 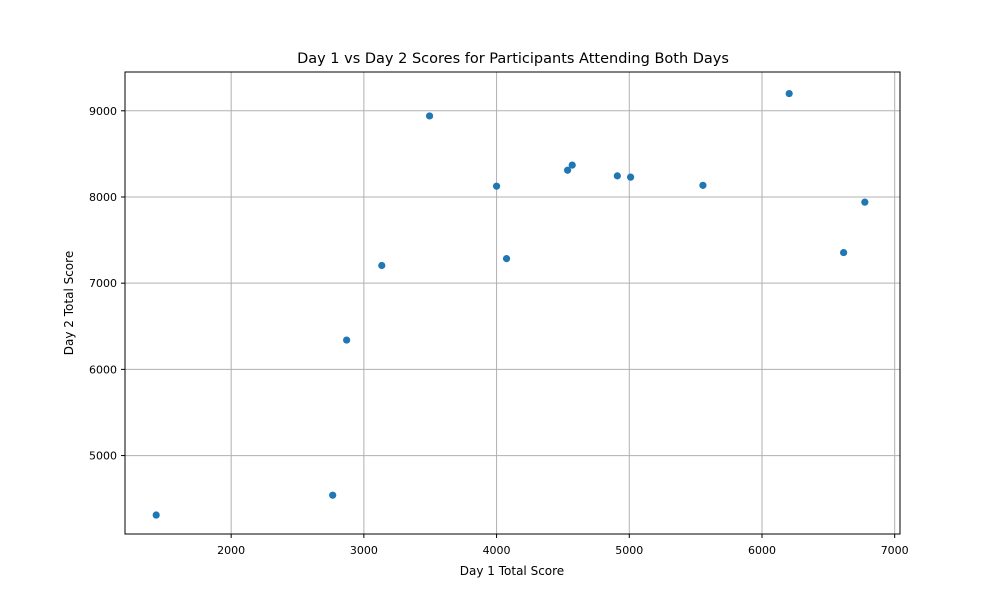 What do you see at coordinates (762, 550) in the screenshot?
I see `x-tick-label: 6000` at bounding box center [762, 550].